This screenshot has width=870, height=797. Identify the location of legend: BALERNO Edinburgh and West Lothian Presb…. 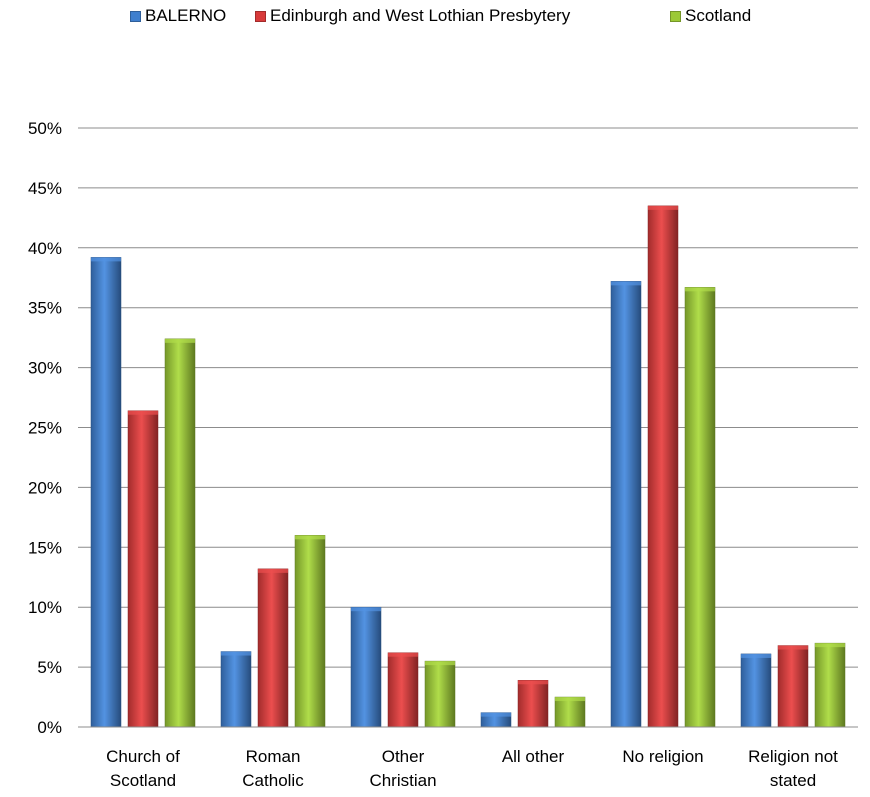
(435, 17).